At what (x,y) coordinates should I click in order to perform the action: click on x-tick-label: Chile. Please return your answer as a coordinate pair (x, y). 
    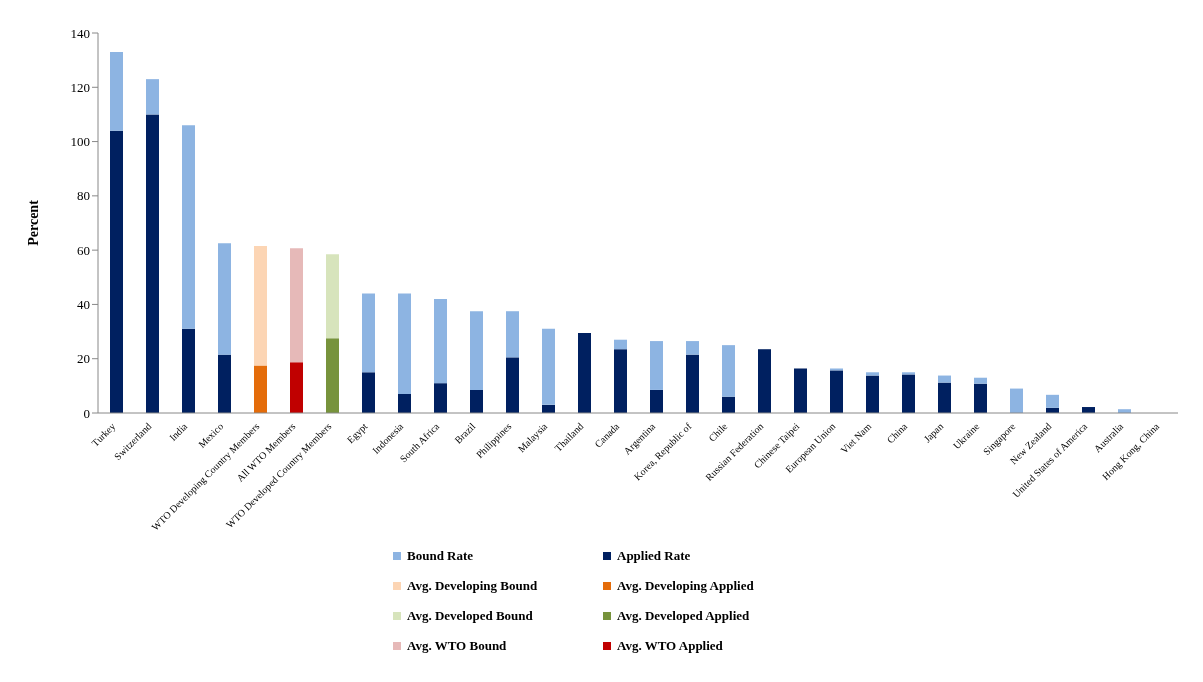
    Looking at the image, I should click on (718, 432).